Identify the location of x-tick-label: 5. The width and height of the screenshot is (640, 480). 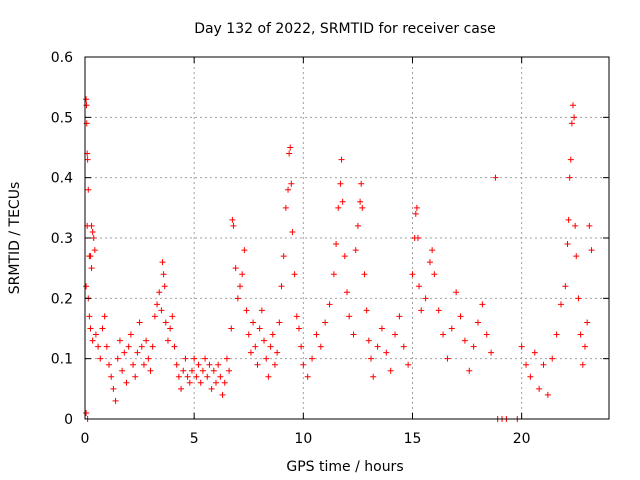
(194, 439).